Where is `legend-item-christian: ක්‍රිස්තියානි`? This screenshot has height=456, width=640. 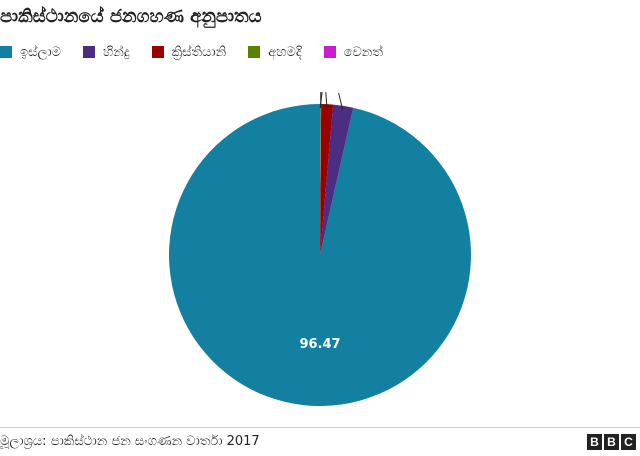 legend-item-christian: ක්‍රිස්තියානි is located at coordinates (189, 52).